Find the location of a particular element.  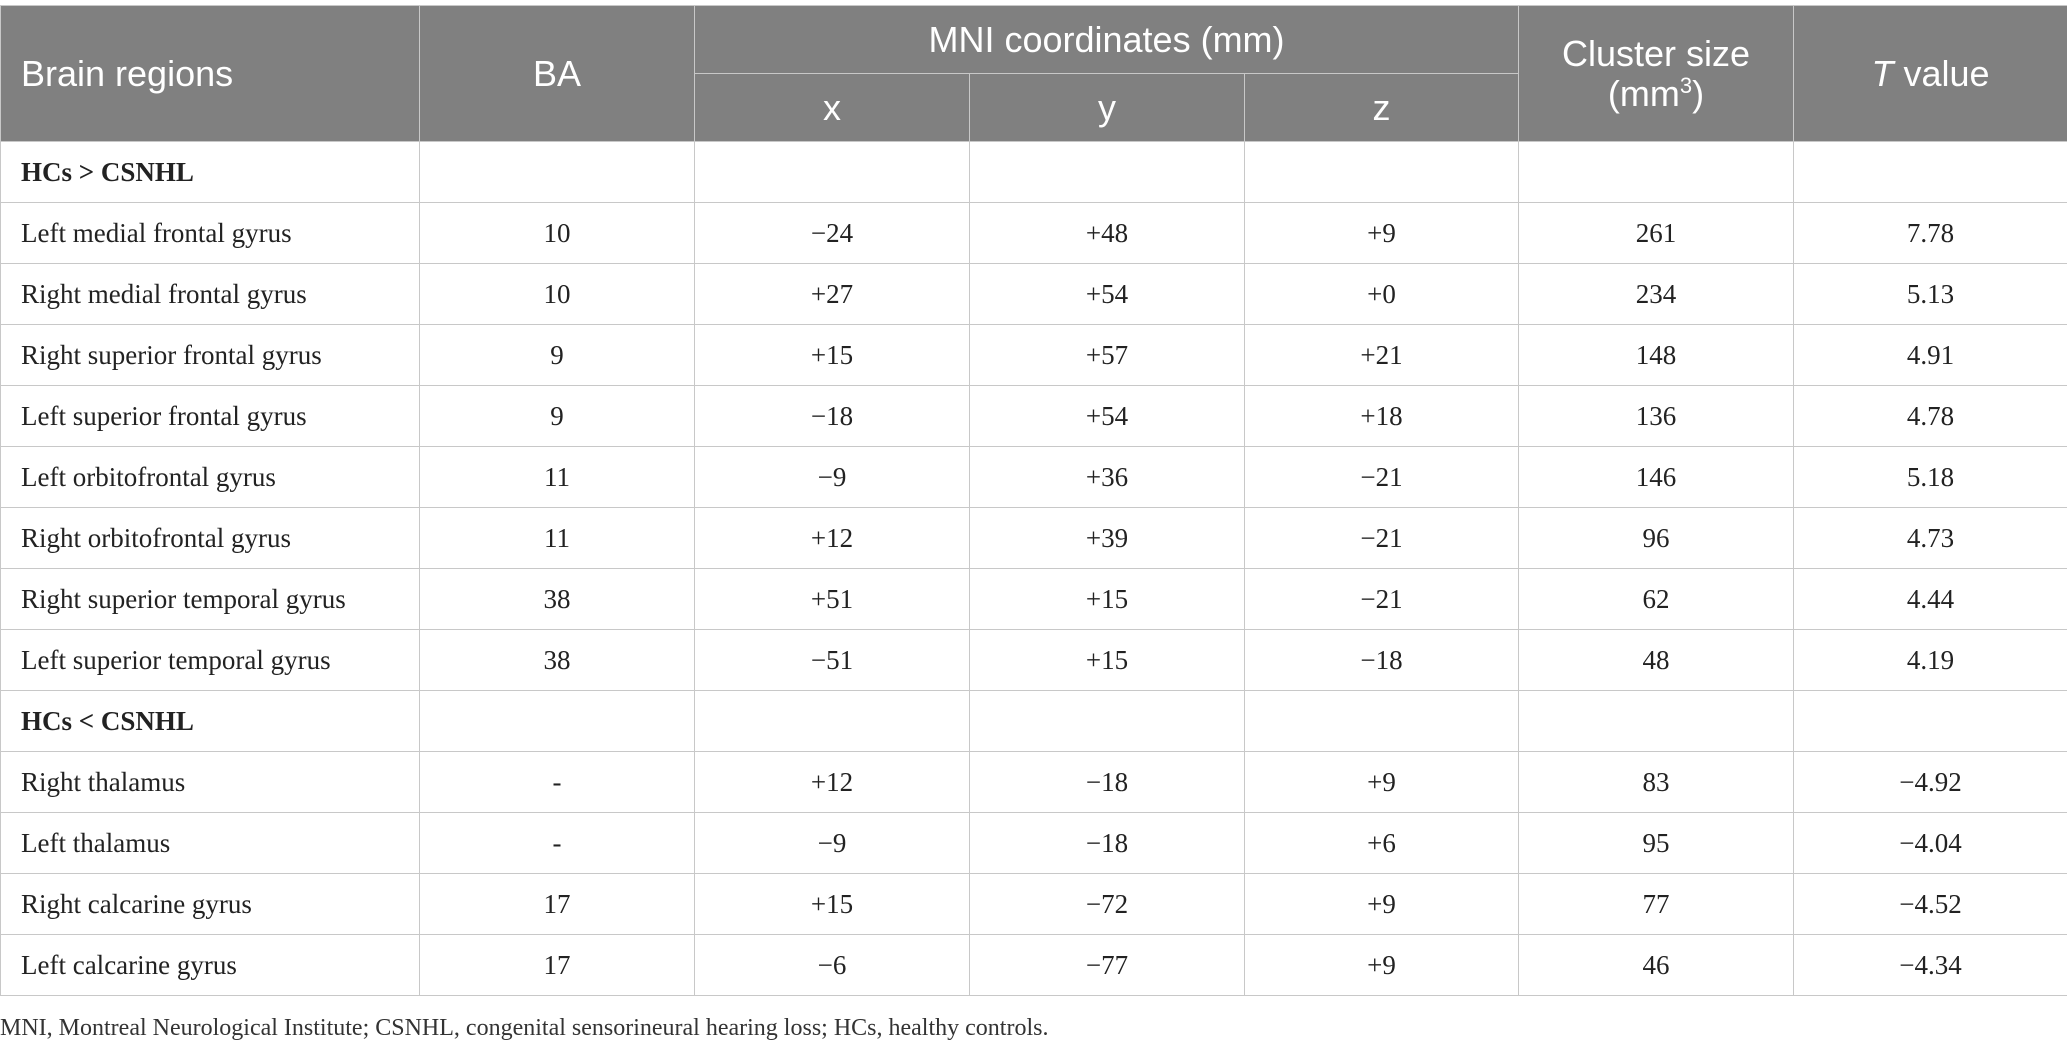

cluster-size-cell: 48 is located at coordinates (1656, 660).